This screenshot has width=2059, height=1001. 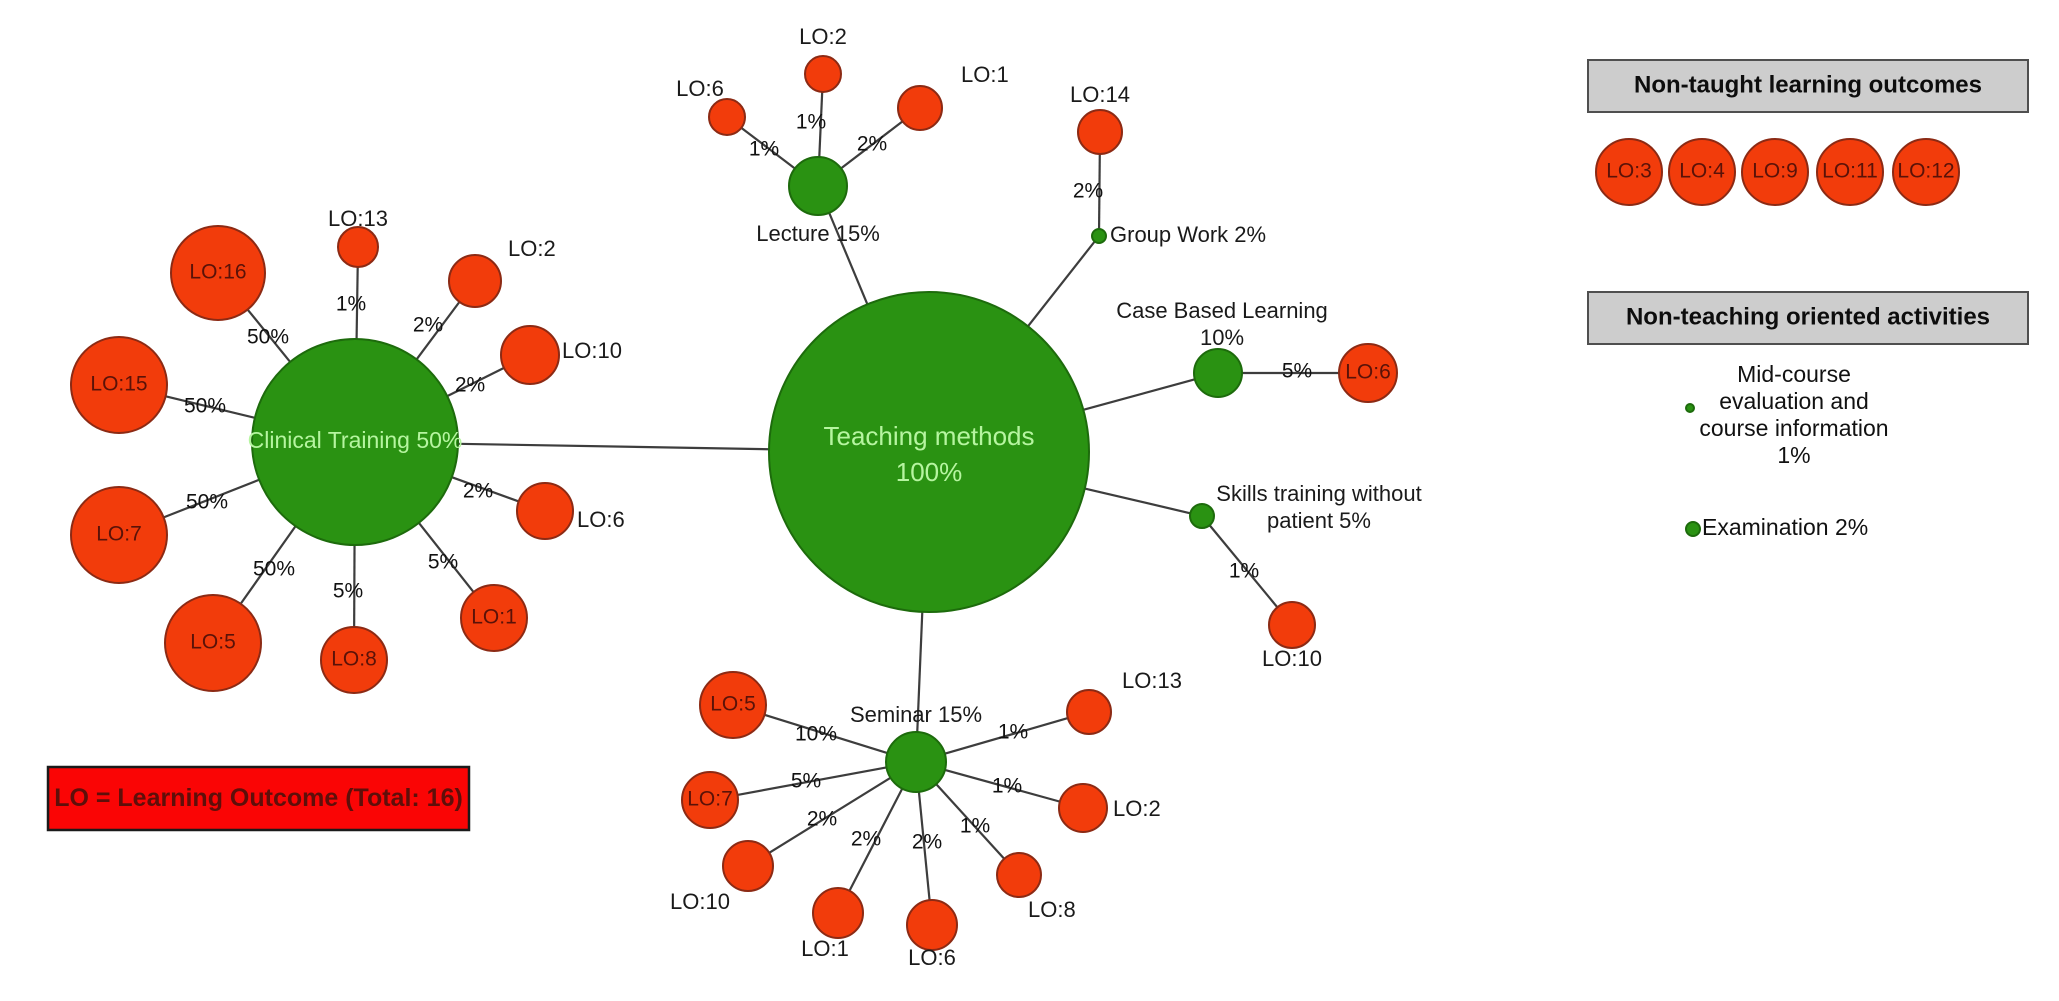 What do you see at coordinates (1244, 571) in the screenshot?
I see `pct-skills-training-0: 1%` at bounding box center [1244, 571].